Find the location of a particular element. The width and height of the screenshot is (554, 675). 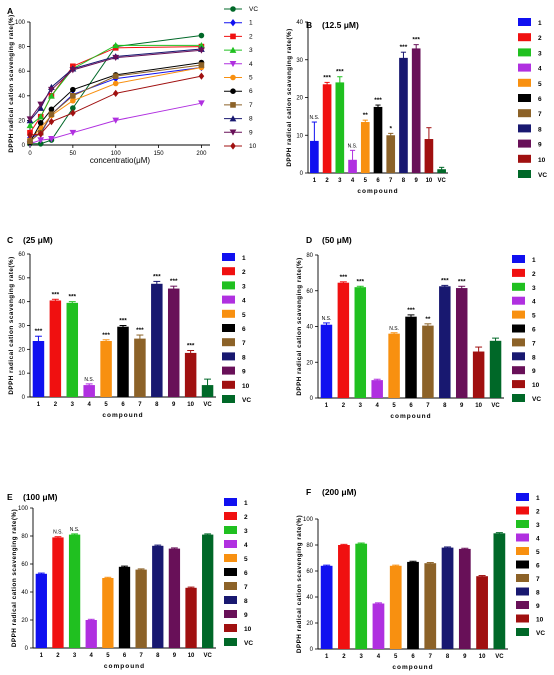

y-tick-label: 100 is located at coordinates (308, 520).